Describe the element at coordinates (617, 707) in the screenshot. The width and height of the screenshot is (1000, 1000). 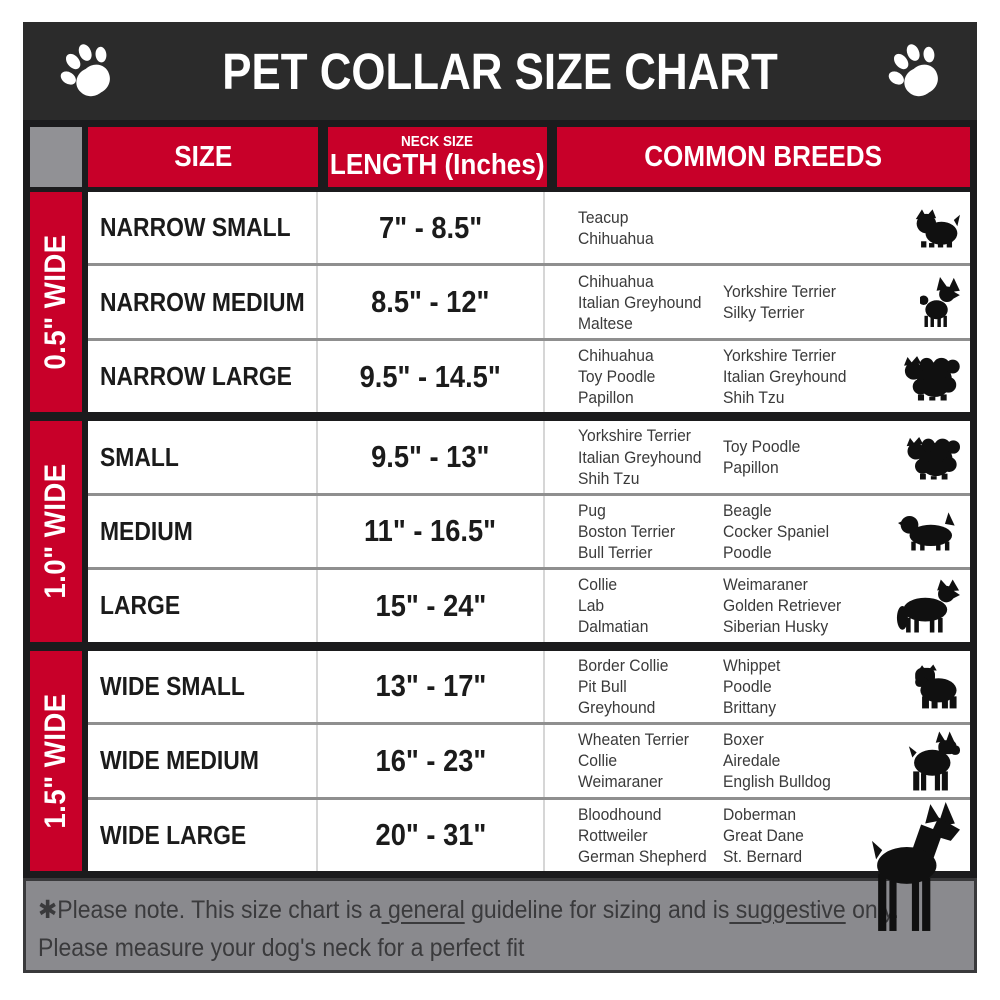
I see `breed-name: Greyhound` at that location.